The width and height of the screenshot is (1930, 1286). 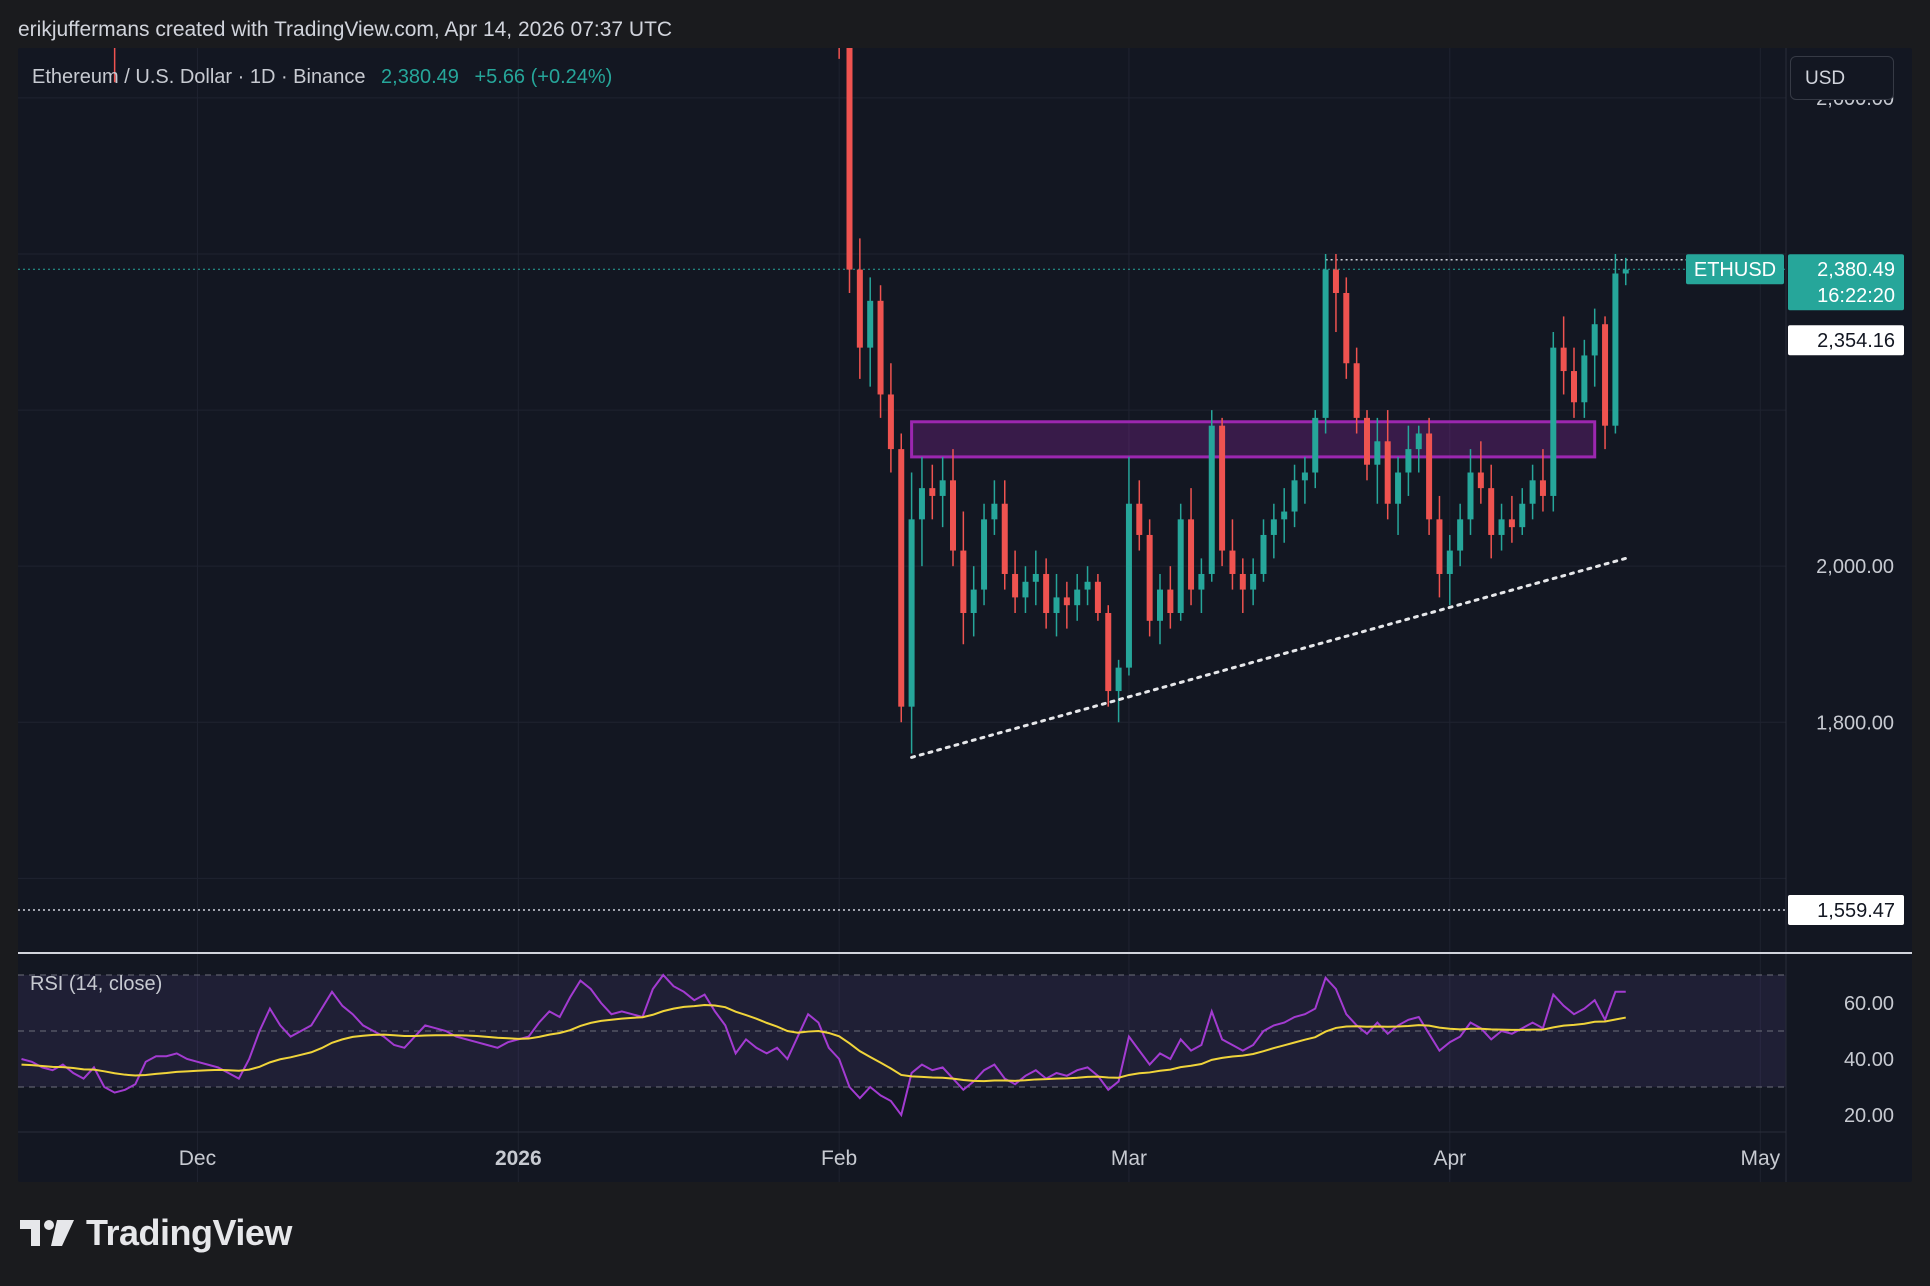 I want to click on tradingview-logo-icon, so click(x=47, y=1233).